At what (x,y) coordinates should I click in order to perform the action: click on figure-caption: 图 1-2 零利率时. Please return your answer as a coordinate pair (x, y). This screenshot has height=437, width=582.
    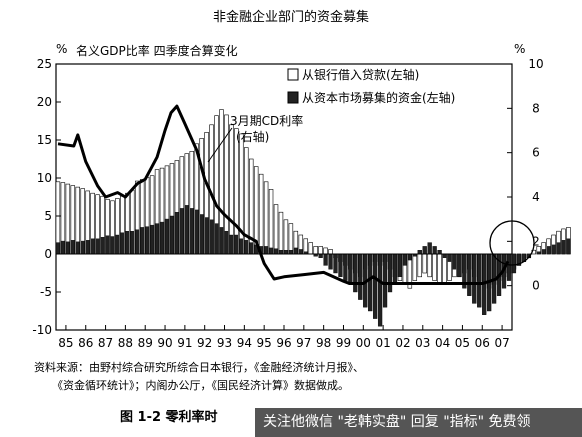
    Looking at the image, I should click on (169, 417).